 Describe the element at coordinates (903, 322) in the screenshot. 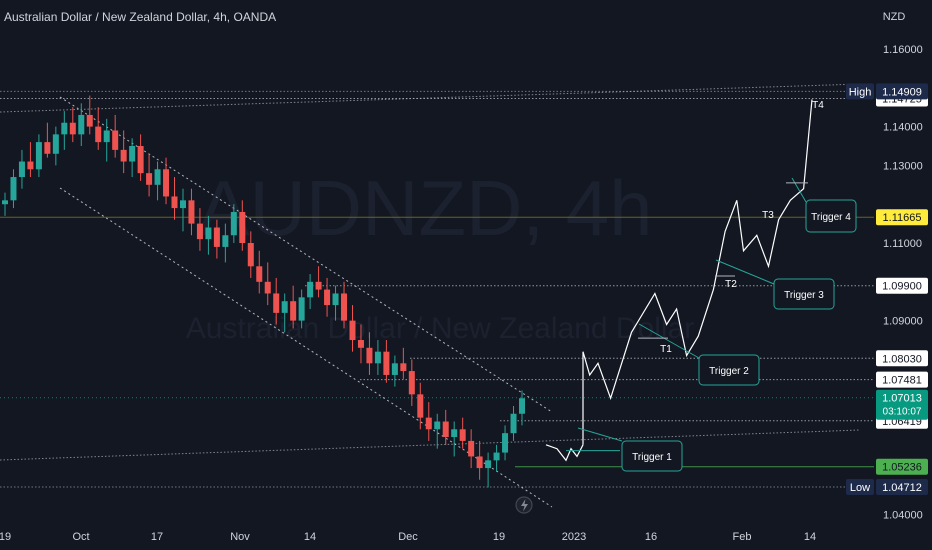

I see `price-tick-label: 1.09000` at that location.